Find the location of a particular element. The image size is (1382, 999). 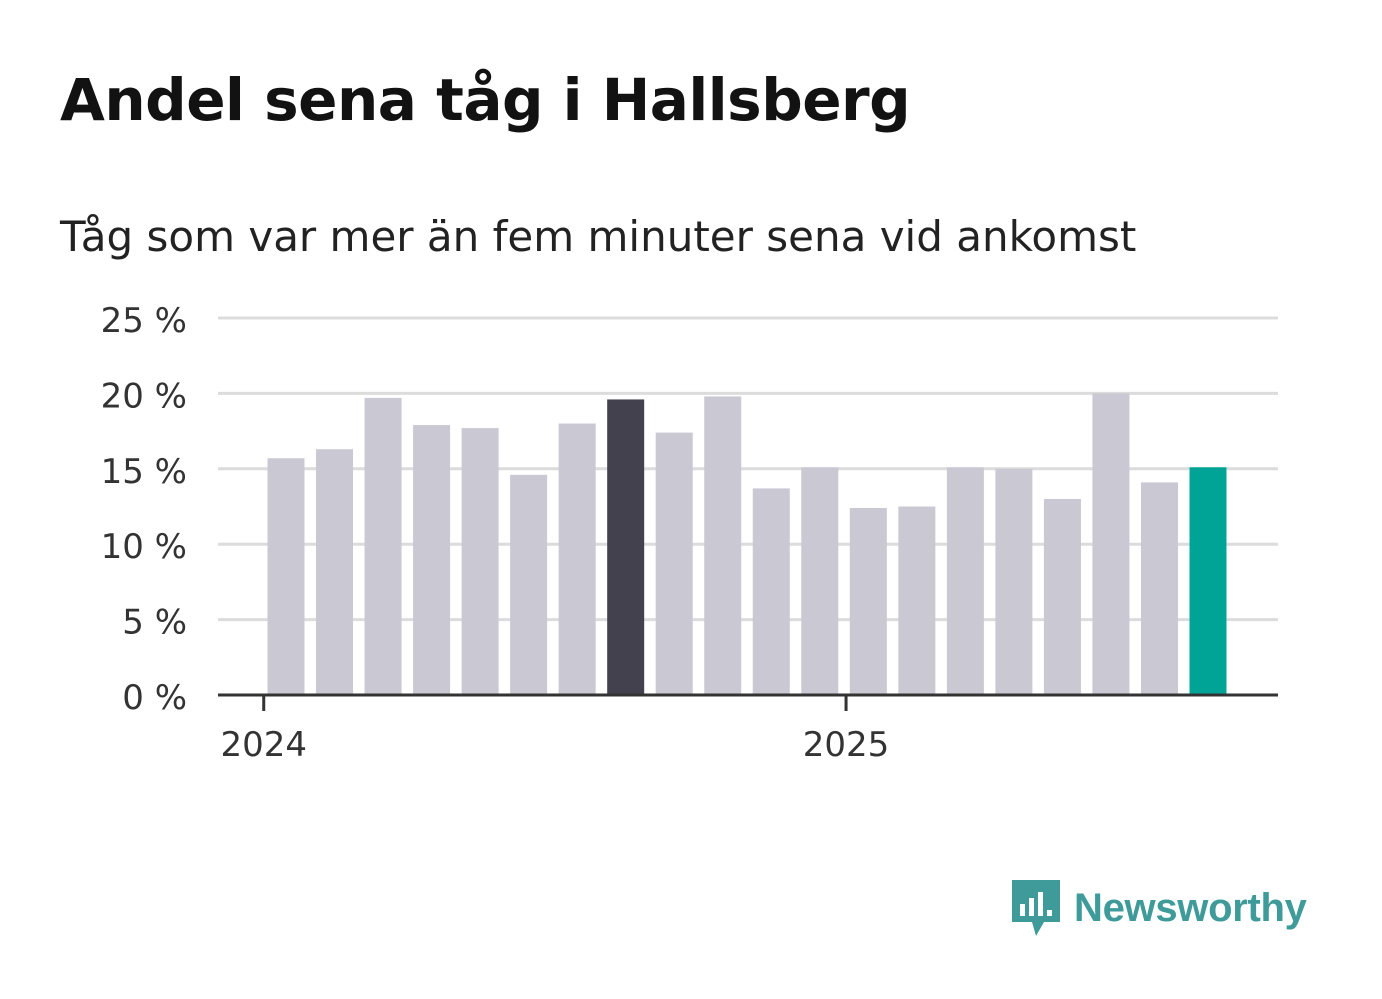

chart-title: Andel sena tåg i Hallsberg is located at coordinates (485, 100).